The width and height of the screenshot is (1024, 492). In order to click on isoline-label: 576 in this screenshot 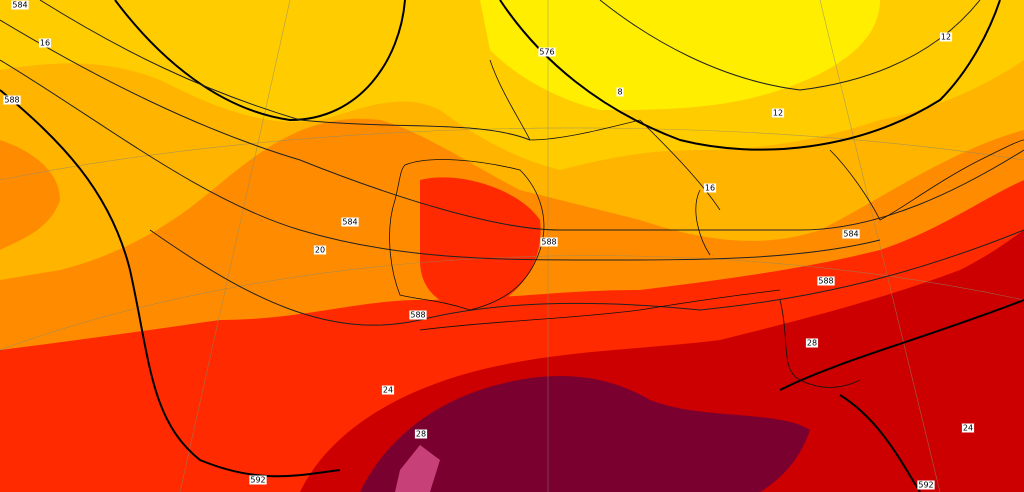, I will do `click(546, 52)`.